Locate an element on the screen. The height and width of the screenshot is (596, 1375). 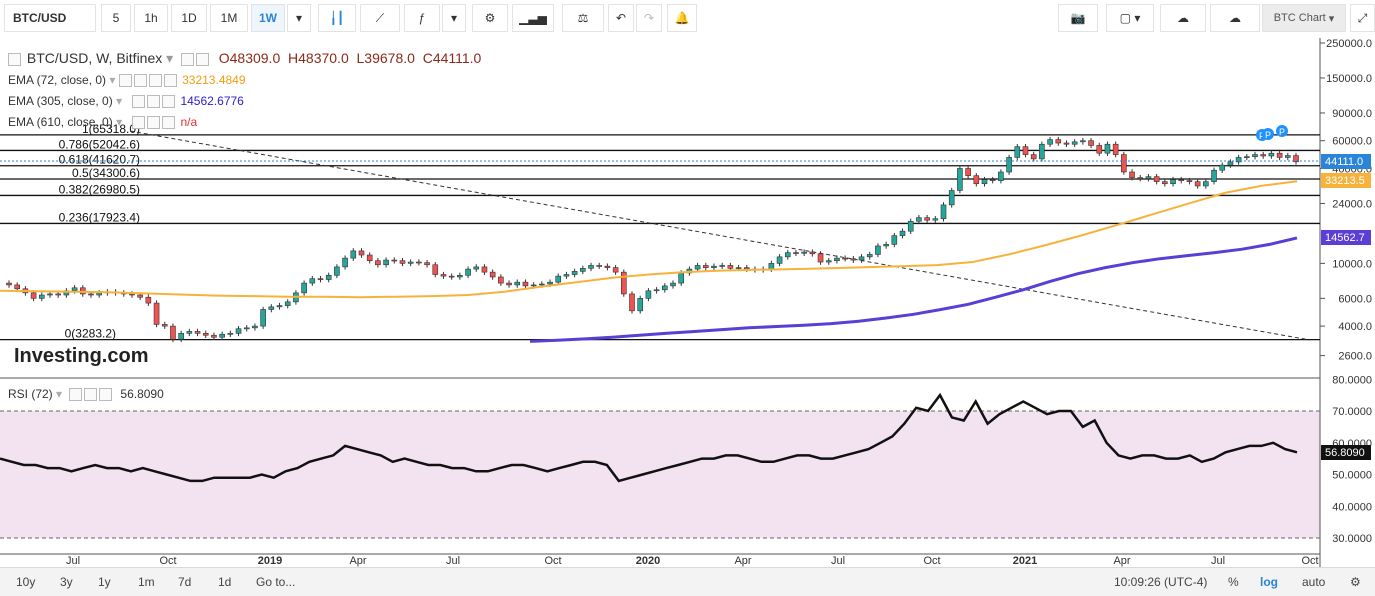
range-1y: 1y is located at coordinates (104, 582).